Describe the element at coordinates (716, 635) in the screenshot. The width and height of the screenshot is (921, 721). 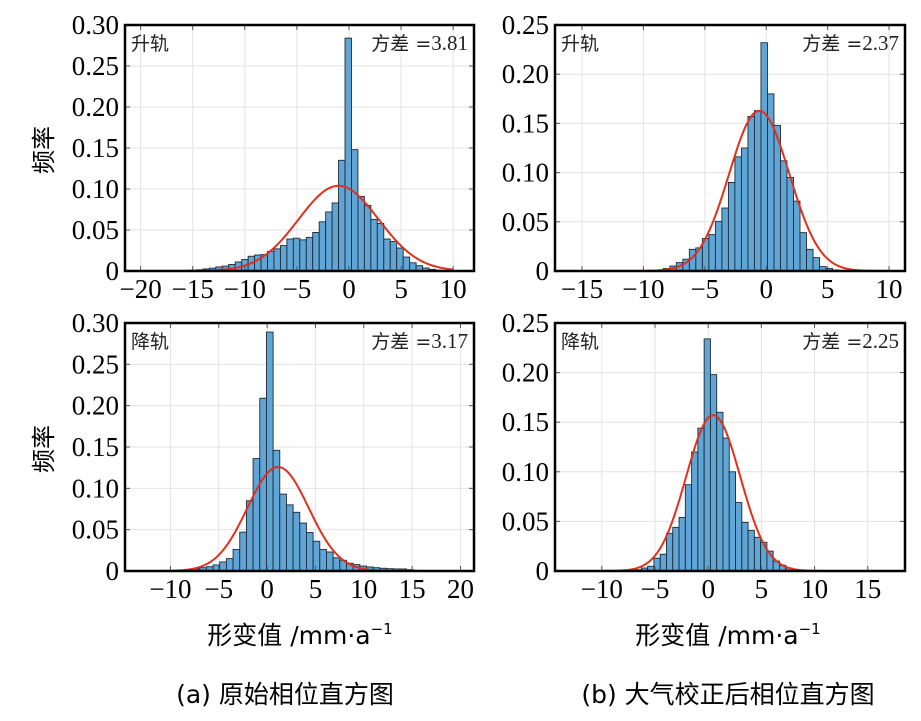
I see `x-axis-label-b-text: 形变值 /mm·a` at that location.